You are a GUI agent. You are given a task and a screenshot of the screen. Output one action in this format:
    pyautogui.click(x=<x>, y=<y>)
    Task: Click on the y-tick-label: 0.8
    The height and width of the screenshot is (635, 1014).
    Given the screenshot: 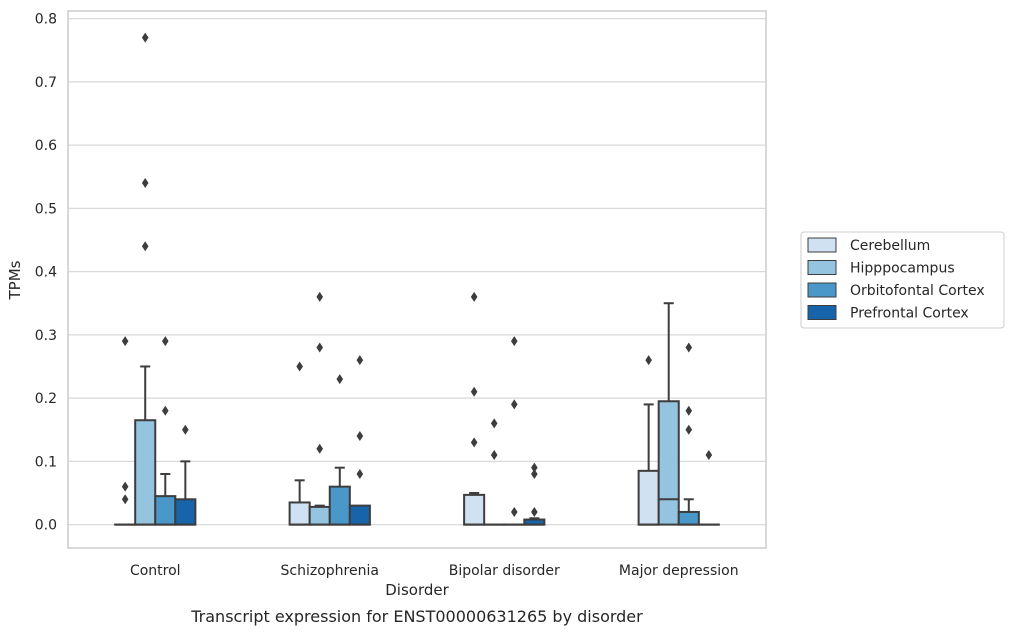 What is the action you would take?
    pyautogui.click(x=46, y=20)
    